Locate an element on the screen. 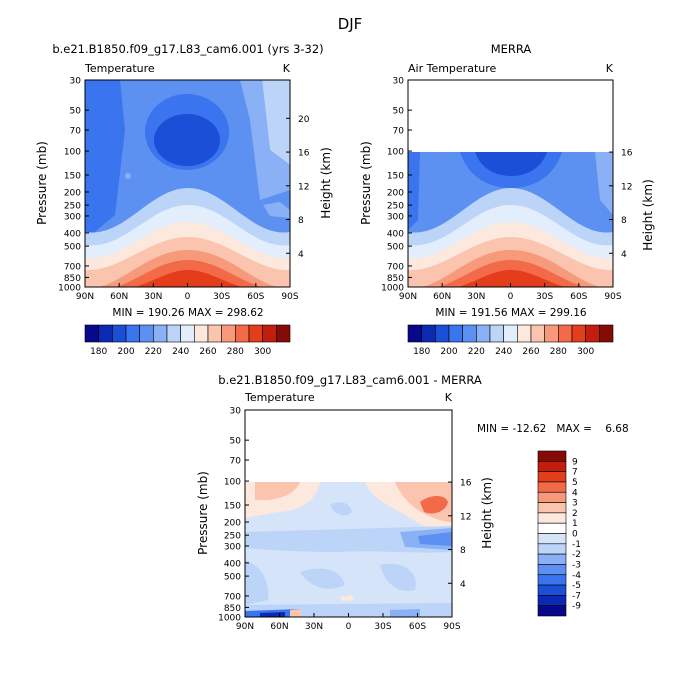  panel-merra-ylabel: Pressure (mb) is located at coordinates (366, 183).